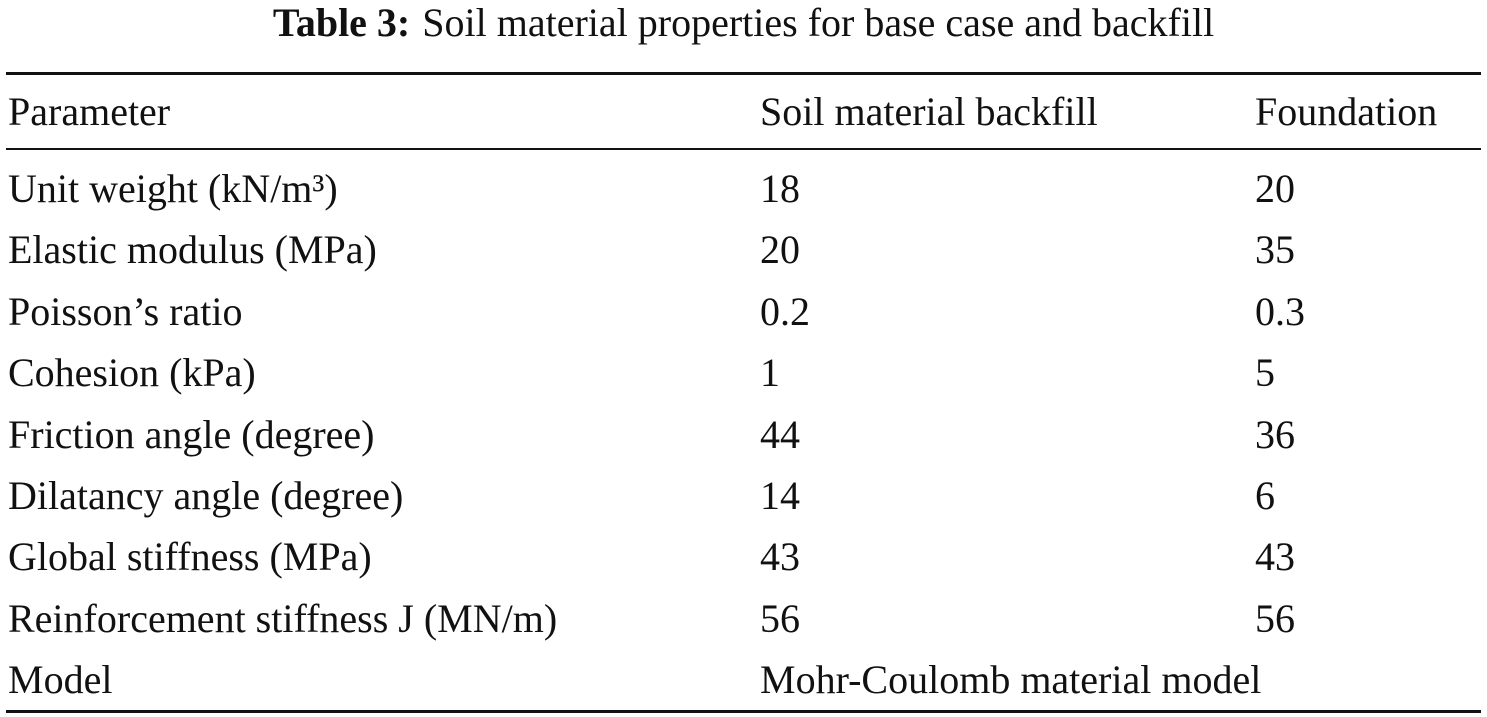 The image size is (1487, 717). What do you see at coordinates (341, 22) in the screenshot?
I see `caption-label: Table 3:` at bounding box center [341, 22].